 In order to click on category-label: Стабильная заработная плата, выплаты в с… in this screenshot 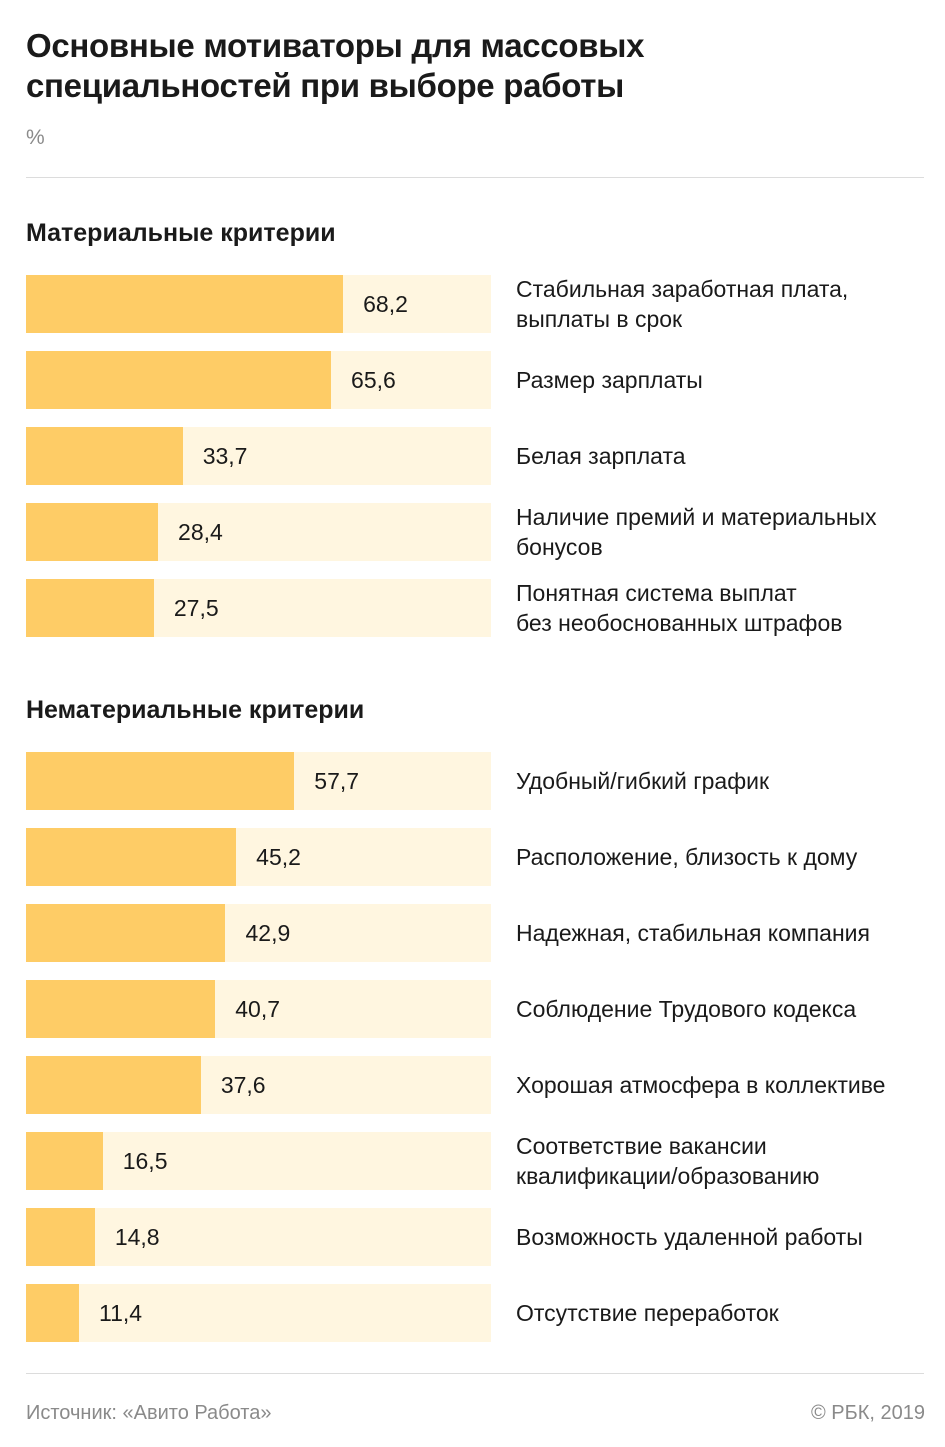, I will do `click(682, 304)`.